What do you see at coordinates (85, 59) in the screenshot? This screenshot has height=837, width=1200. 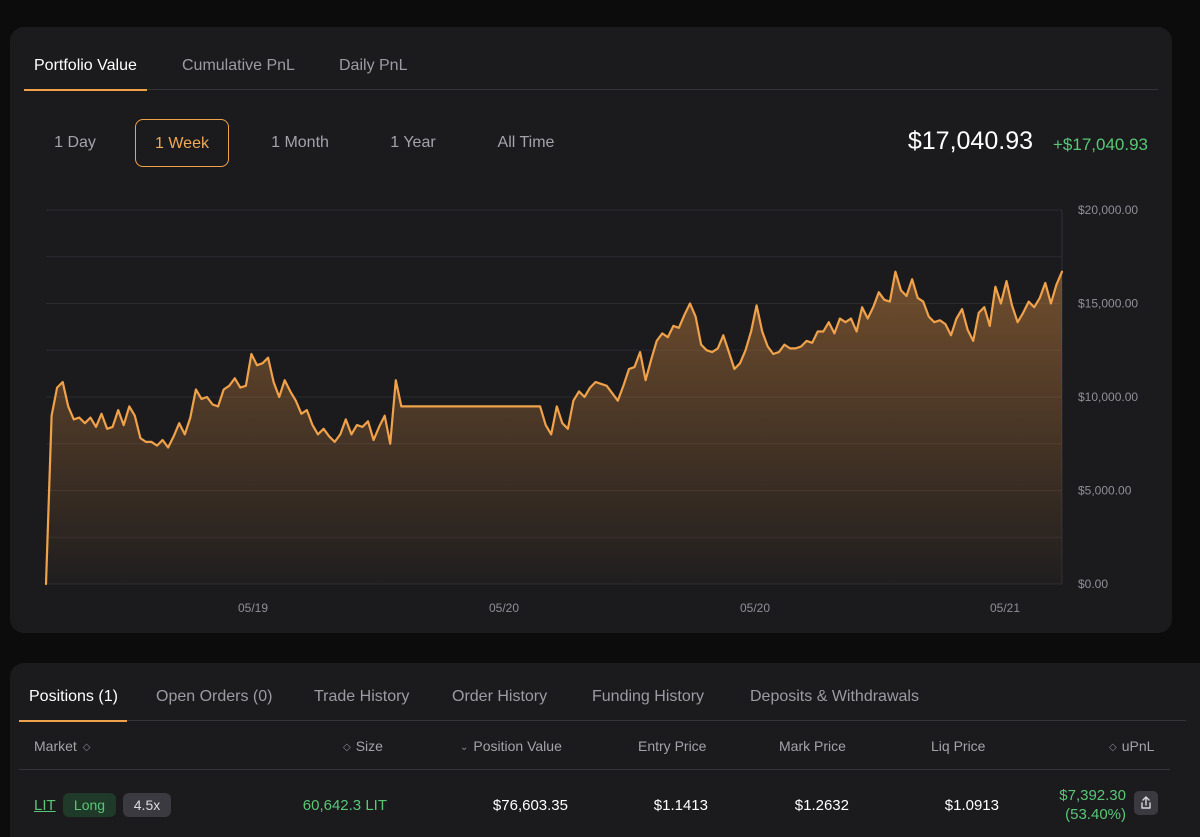 I see `tab-portfolio-value: Portfolio Value` at bounding box center [85, 59].